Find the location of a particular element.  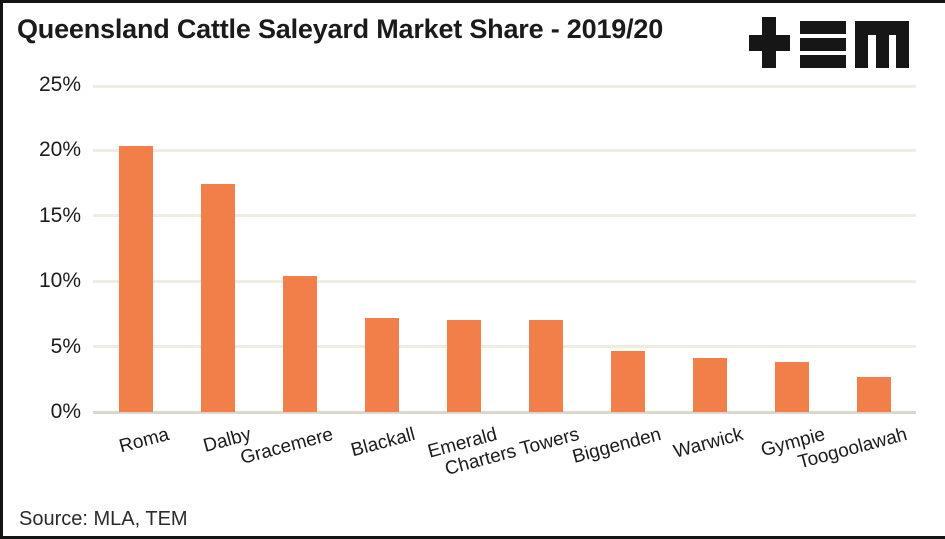

bar-gracemere is located at coordinates (299, 343).